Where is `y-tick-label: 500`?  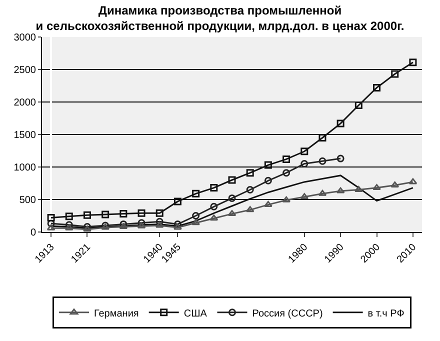 y-tick-label: 500 is located at coordinates (27, 200).